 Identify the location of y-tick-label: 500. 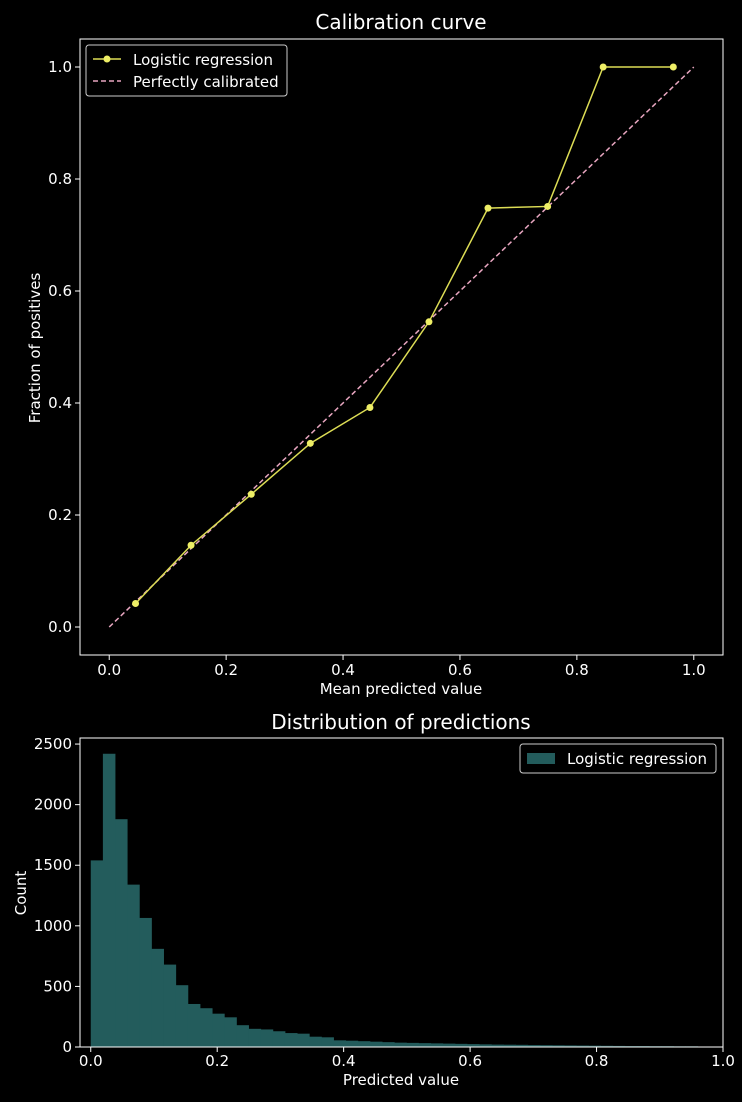
(57, 986).